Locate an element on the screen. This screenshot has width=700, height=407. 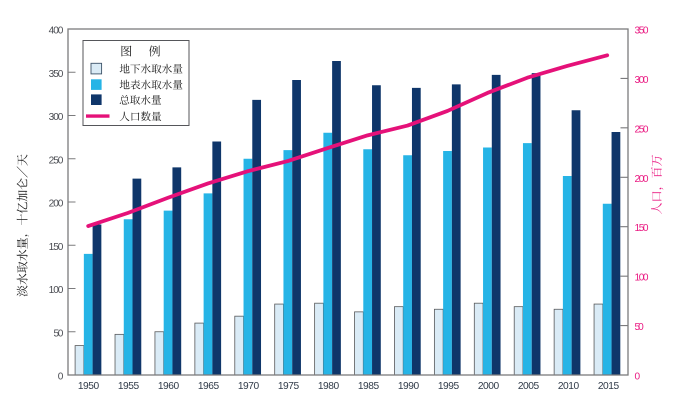
svg-text: 1990 is located at coordinates (409, 386).